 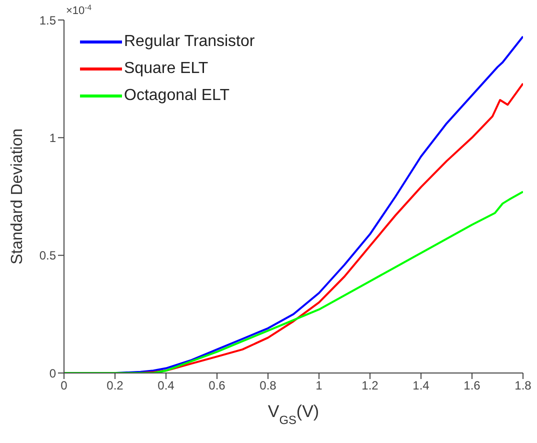 What do you see at coordinates (523, 385) in the screenshot?
I see `x-tick-label: 1.8` at bounding box center [523, 385].